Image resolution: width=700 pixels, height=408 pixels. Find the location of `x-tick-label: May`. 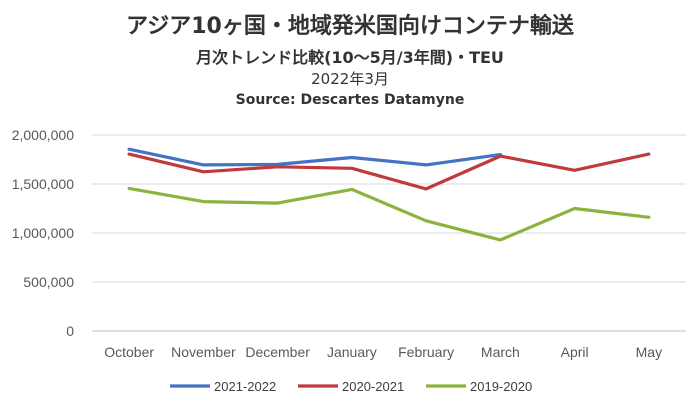

x-tick-label: May is located at coordinates (649, 352).